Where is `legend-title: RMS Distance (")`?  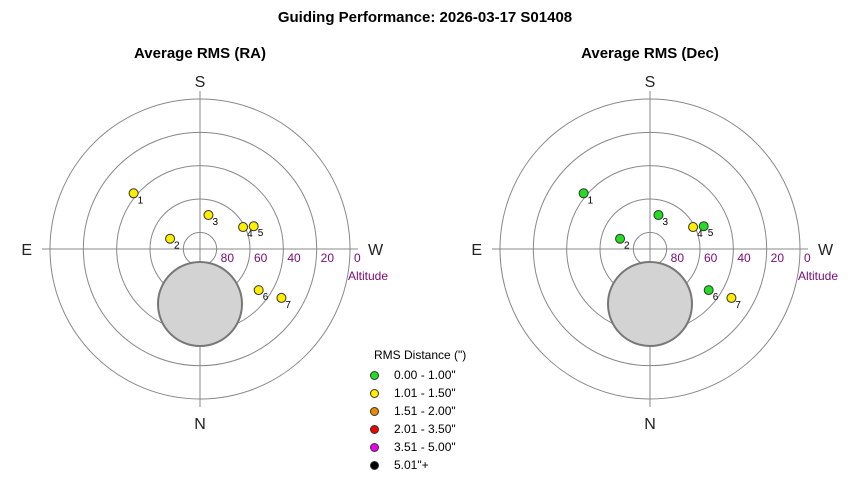
legend-title: RMS Distance (") is located at coordinates (420, 355).